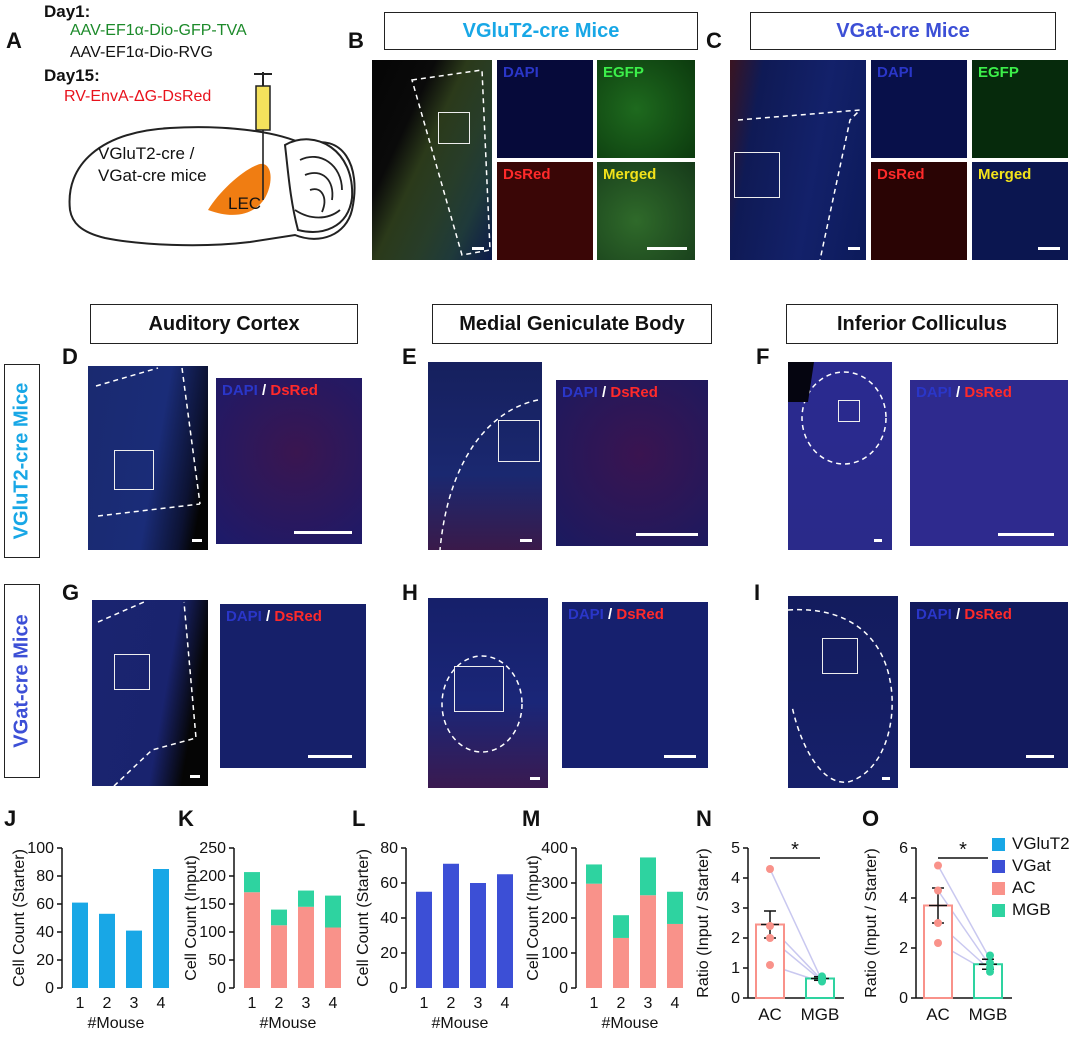 The height and width of the screenshot is (1042, 1080). Describe the element at coordinates (19, 918) in the screenshot. I see `y-axis-label: Cell Count (Starter)` at that location.